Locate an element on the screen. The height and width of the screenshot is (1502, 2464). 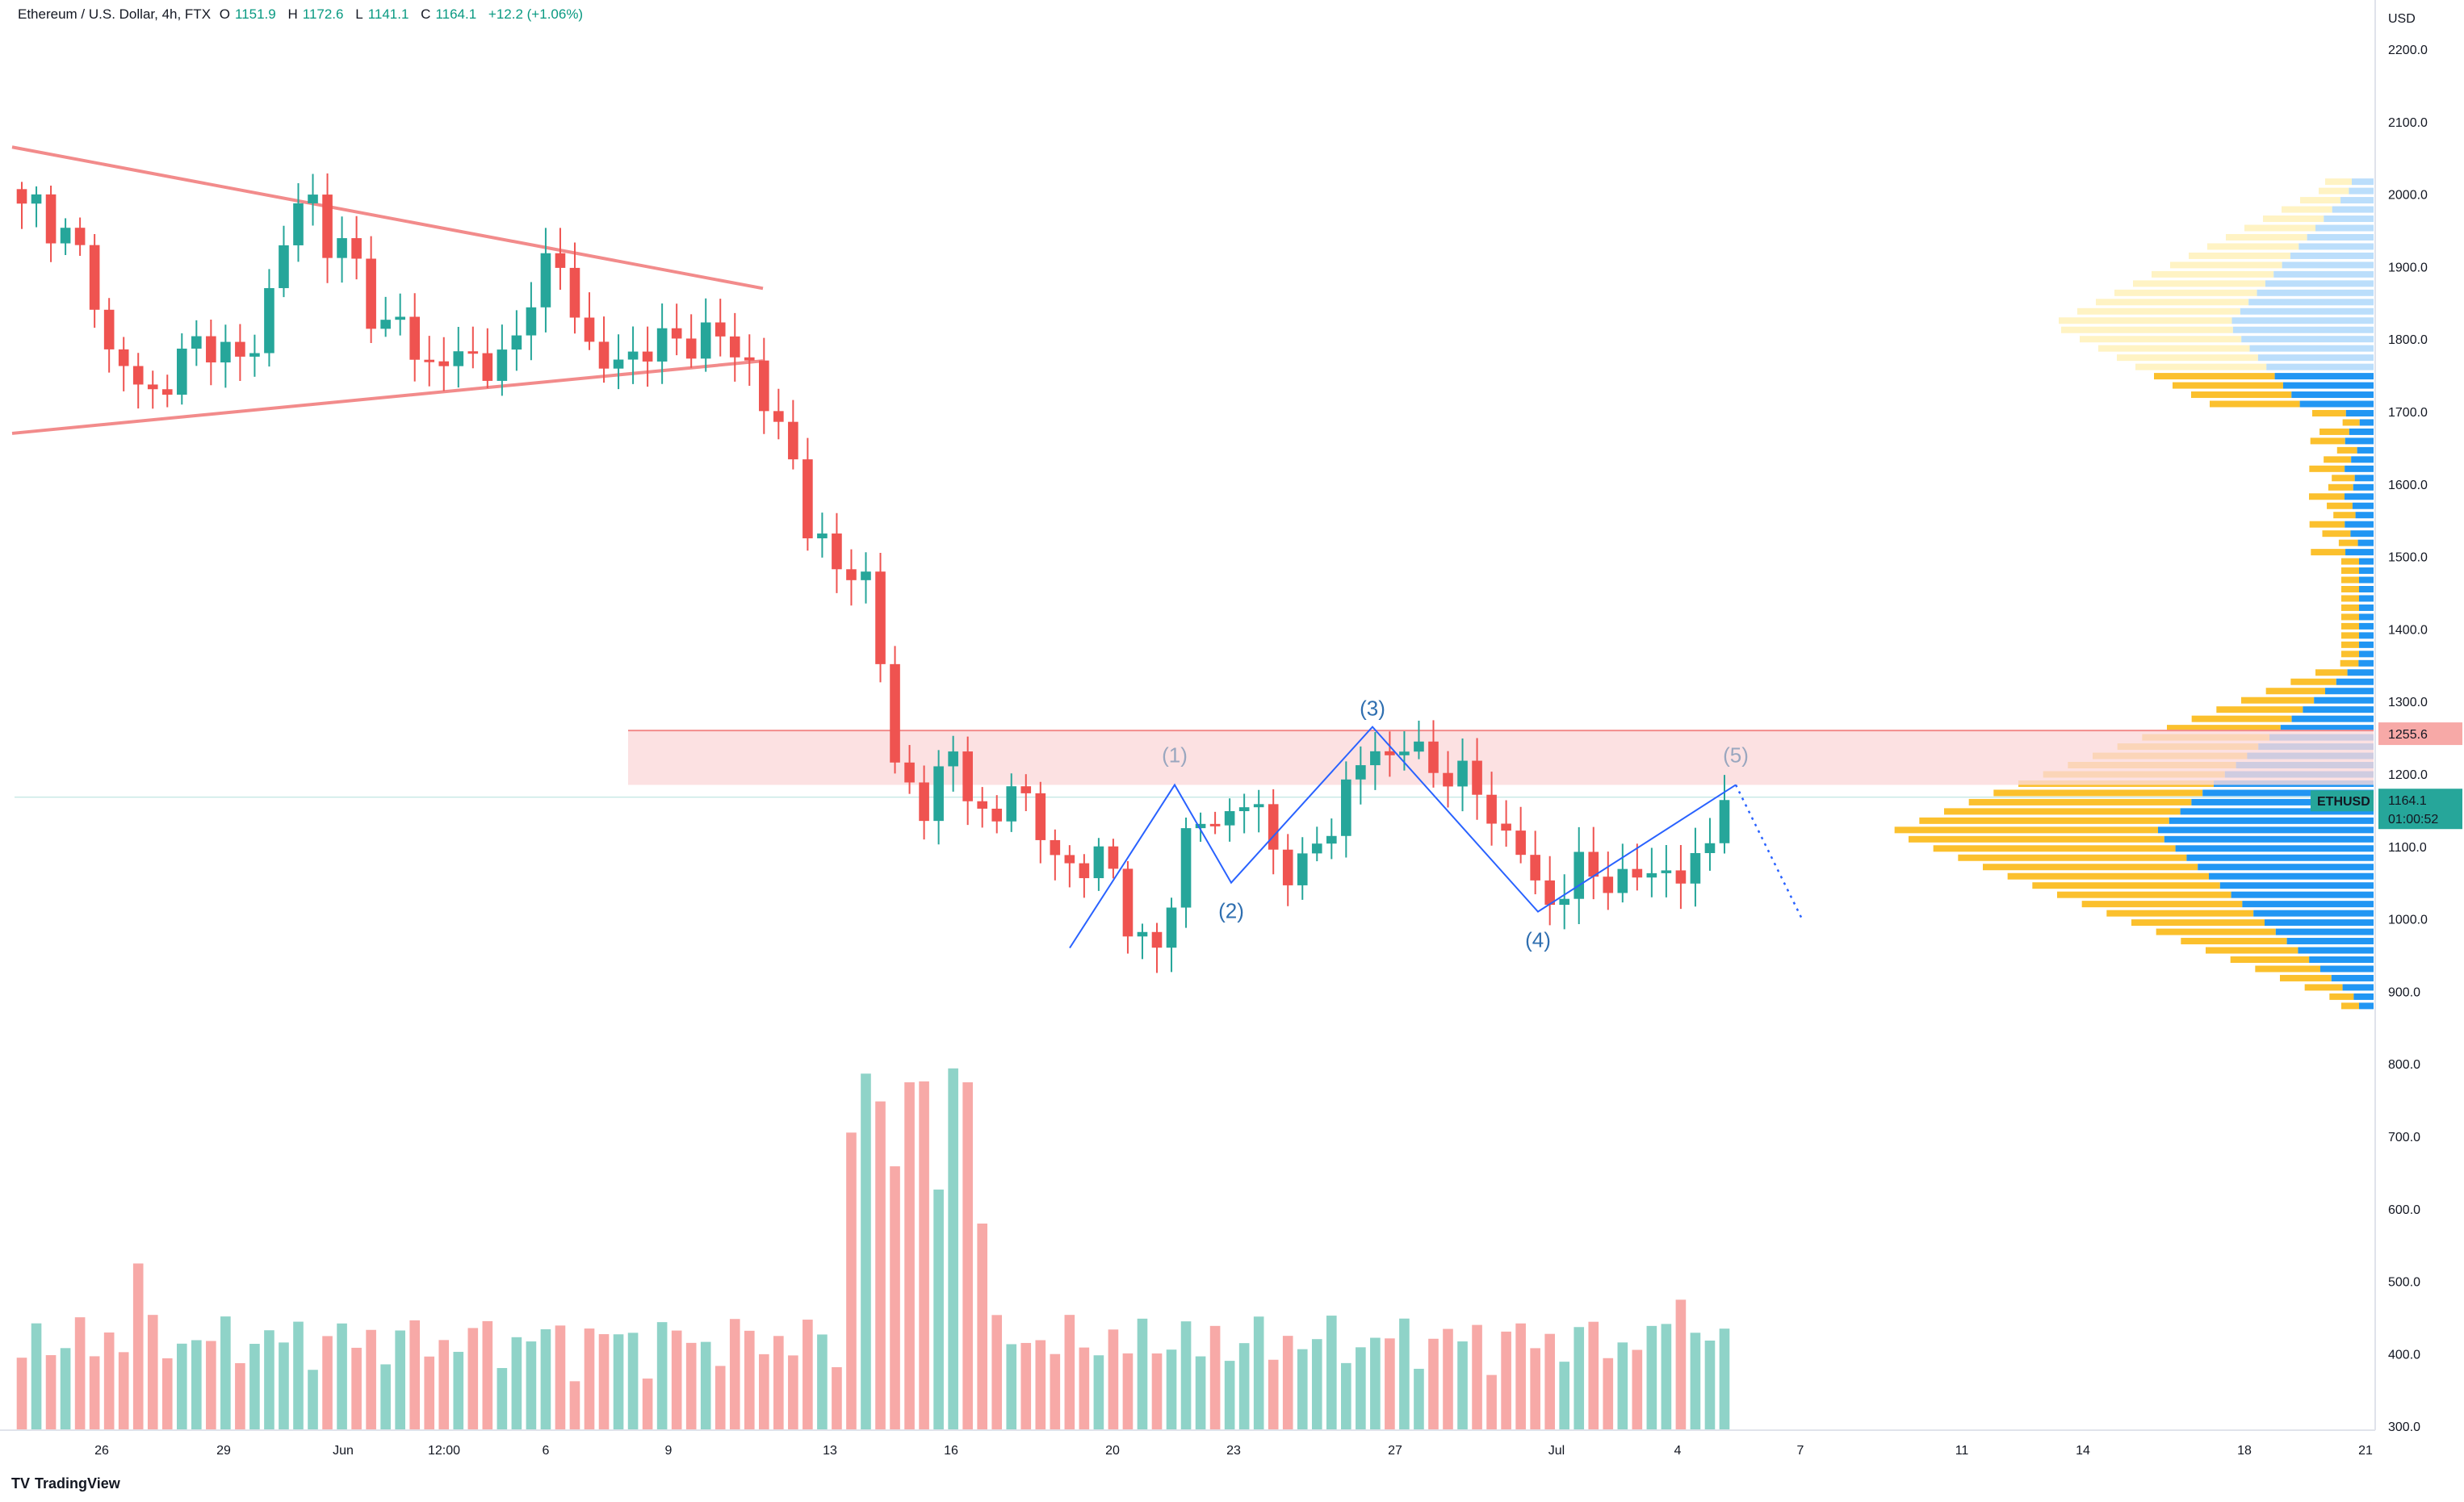
y-tick-label: 700.0 is located at coordinates (2404, 1137).